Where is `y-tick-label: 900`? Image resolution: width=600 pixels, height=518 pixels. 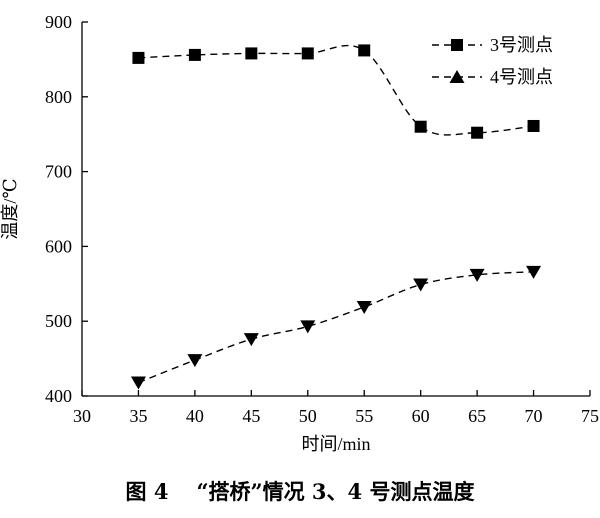
y-tick-label: 900 is located at coordinates (58, 22).